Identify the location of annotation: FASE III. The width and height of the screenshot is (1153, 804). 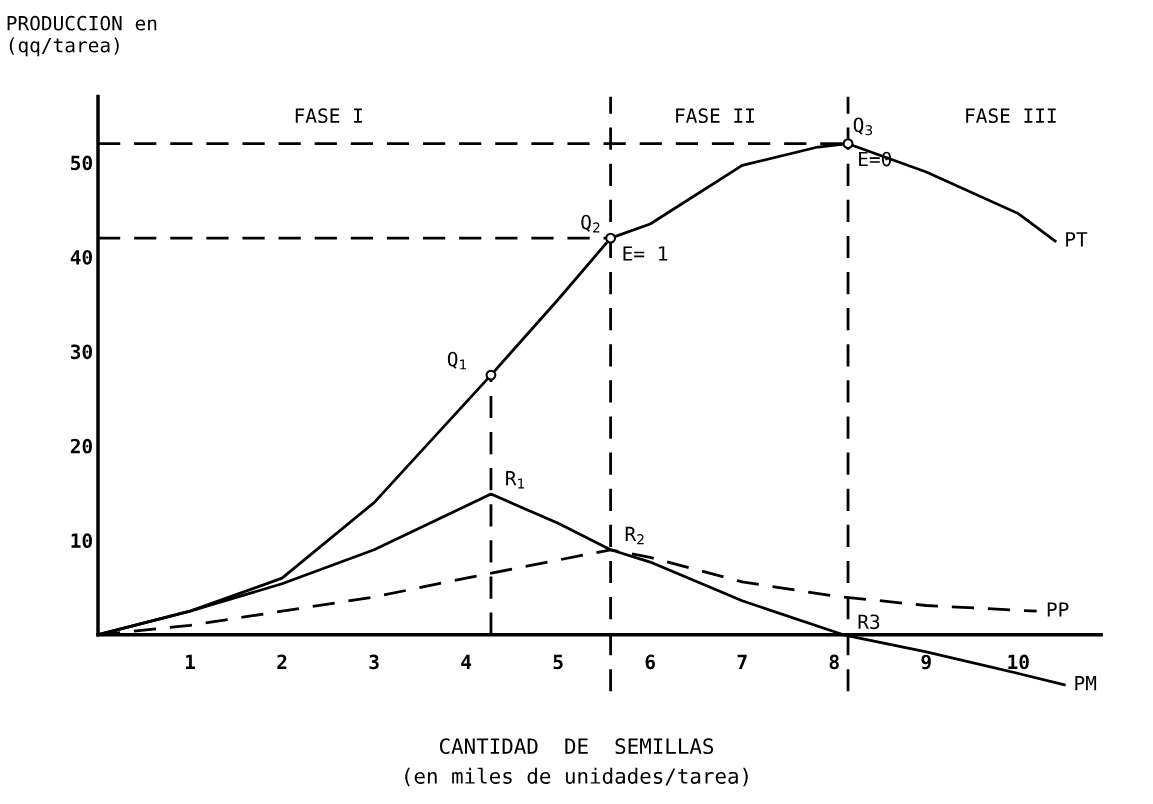
(1011, 115).